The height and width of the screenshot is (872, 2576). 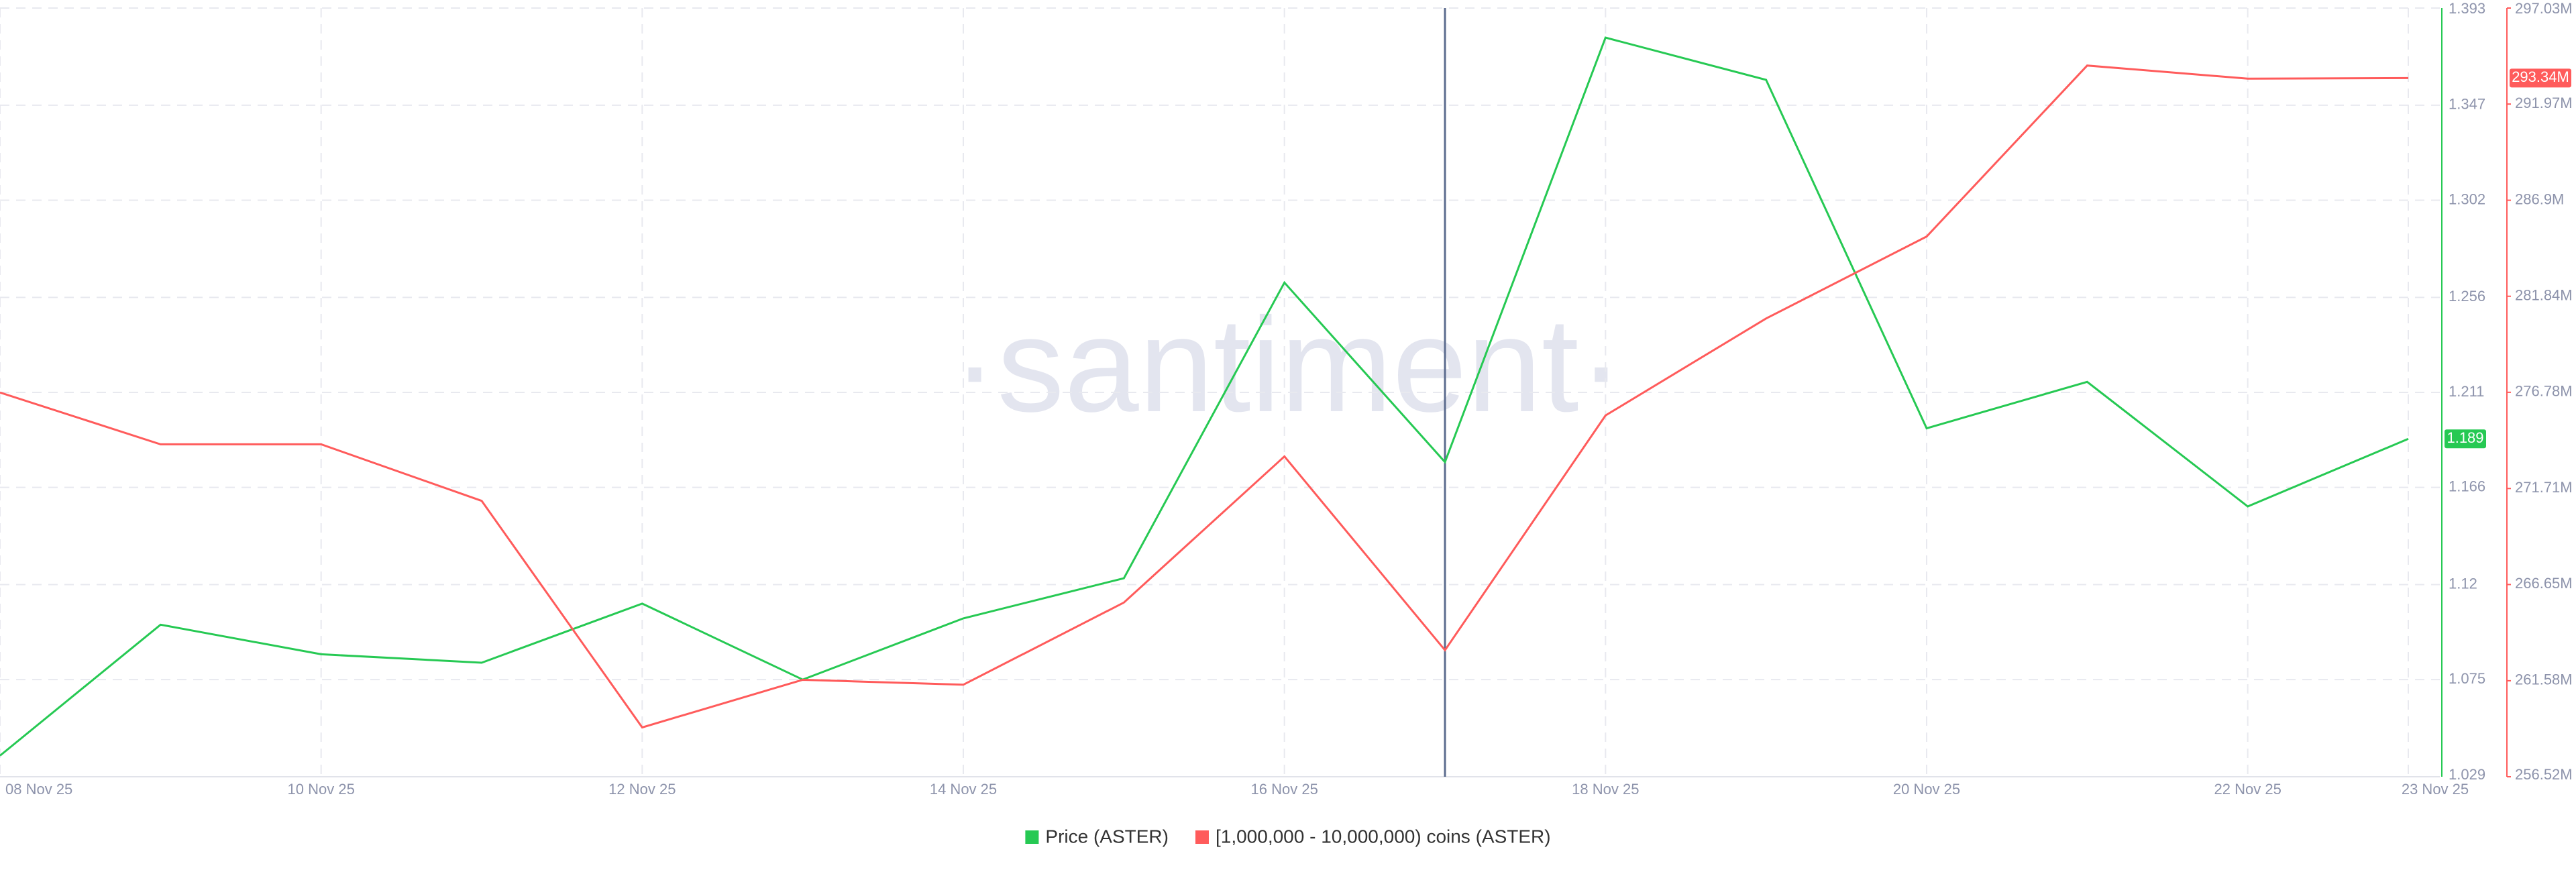 What do you see at coordinates (2467, 8) in the screenshot?
I see `y-tick-label: 1.393` at bounding box center [2467, 8].